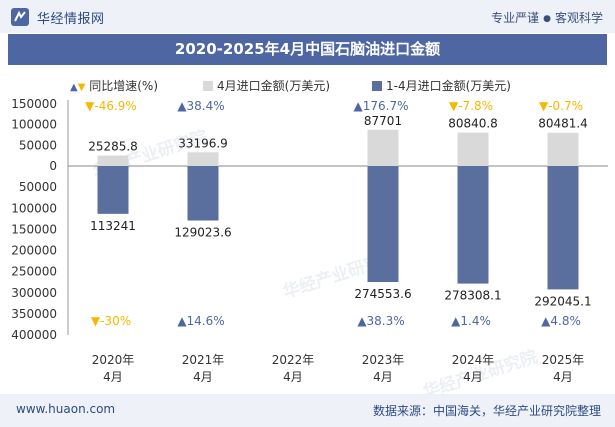 The height and width of the screenshot is (427, 615). What do you see at coordinates (200, 106) in the screenshot?
I see `yoy-monthly-label: ▲38.4%` at bounding box center [200, 106].